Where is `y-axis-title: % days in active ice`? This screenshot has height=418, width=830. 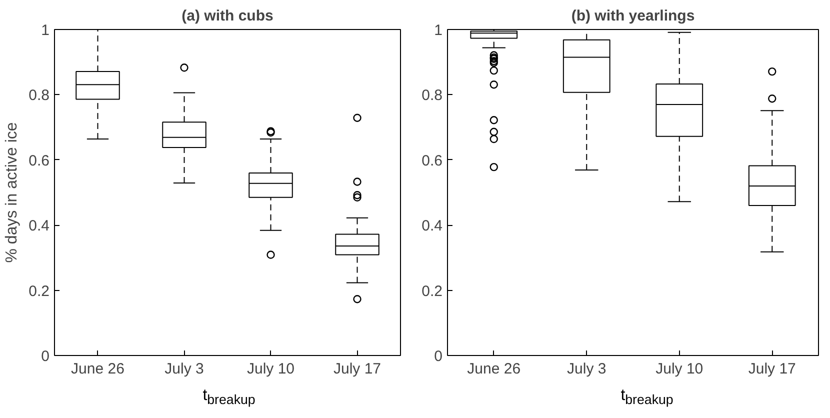
y-axis-title: % days in active ice is located at coordinates (12, 192).